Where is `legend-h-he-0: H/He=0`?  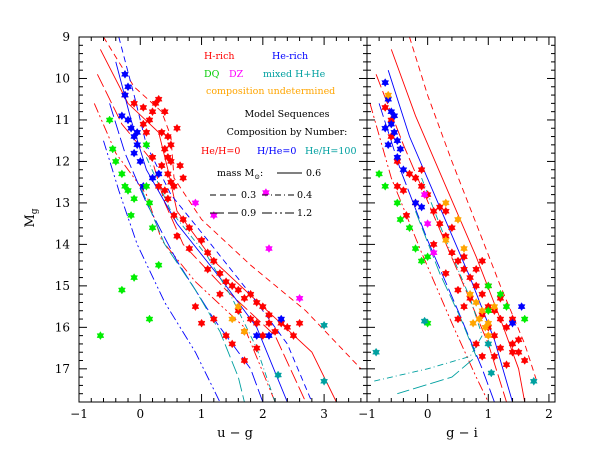
legend-h-he-0: H/He=0 is located at coordinates (276, 151).